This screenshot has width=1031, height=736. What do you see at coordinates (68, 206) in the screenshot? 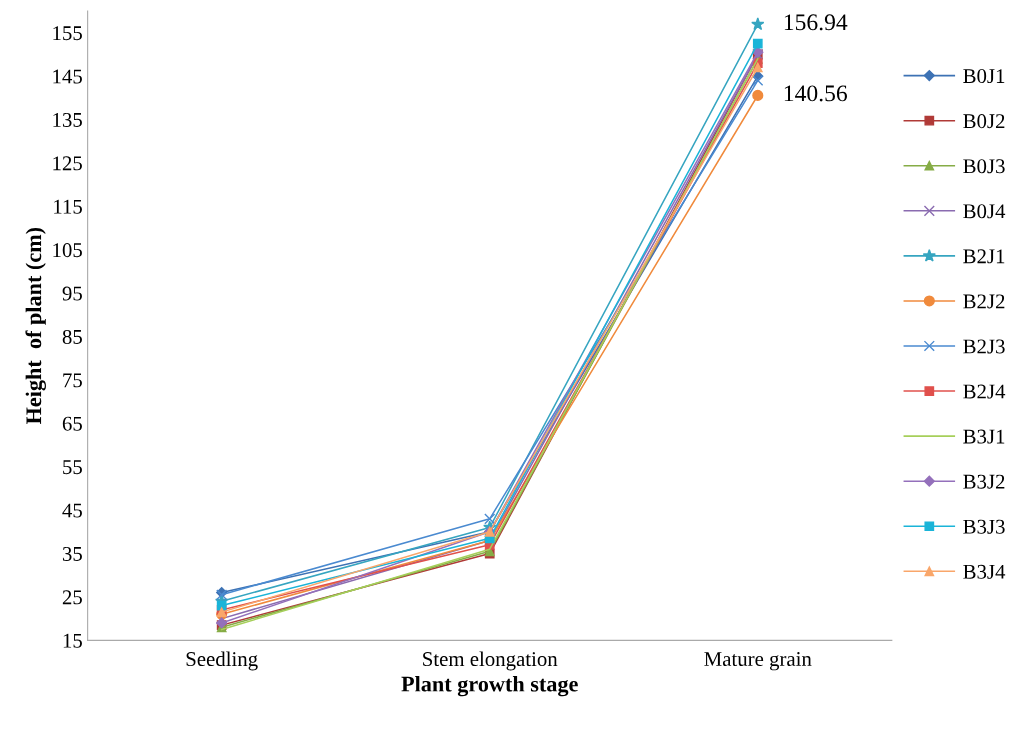
I see `y-tick-label: 115` at bounding box center [68, 206].